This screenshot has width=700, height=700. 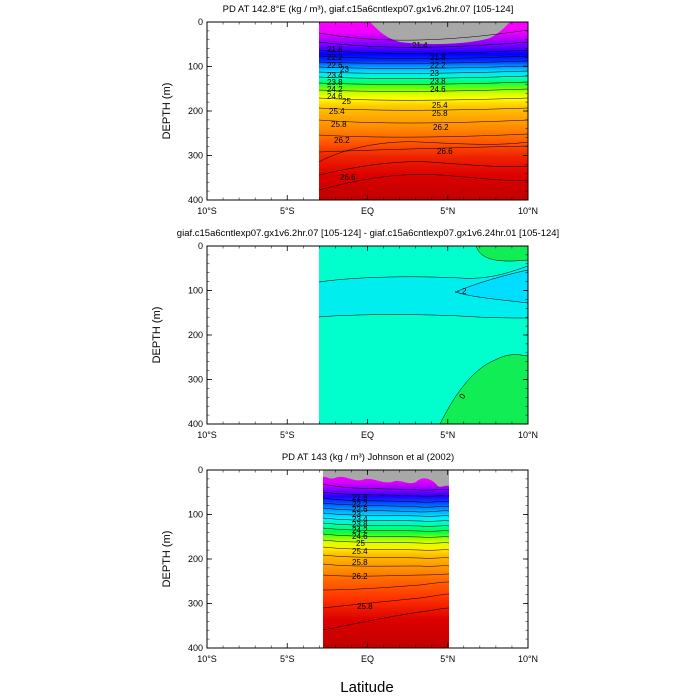 I want to click on panel3-missing-surface, so click(x=386, y=478).